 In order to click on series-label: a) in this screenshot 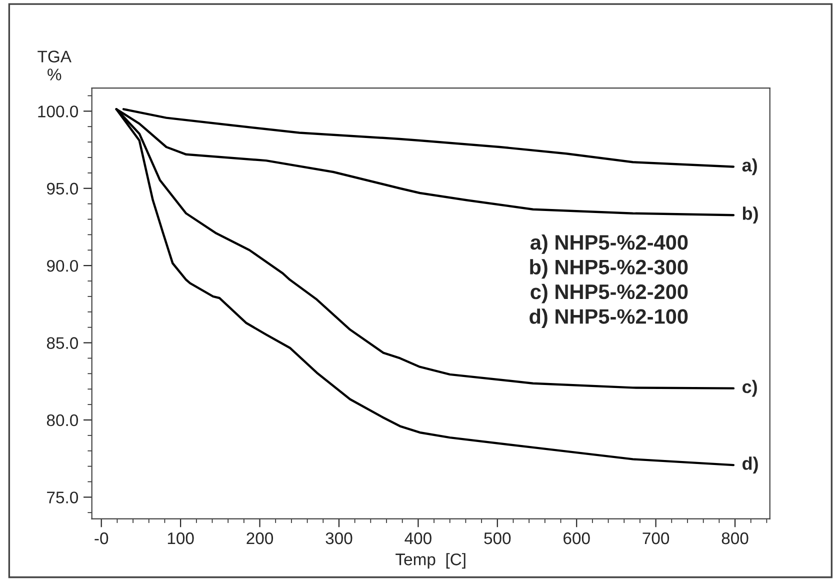, I will do `click(749, 167)`.